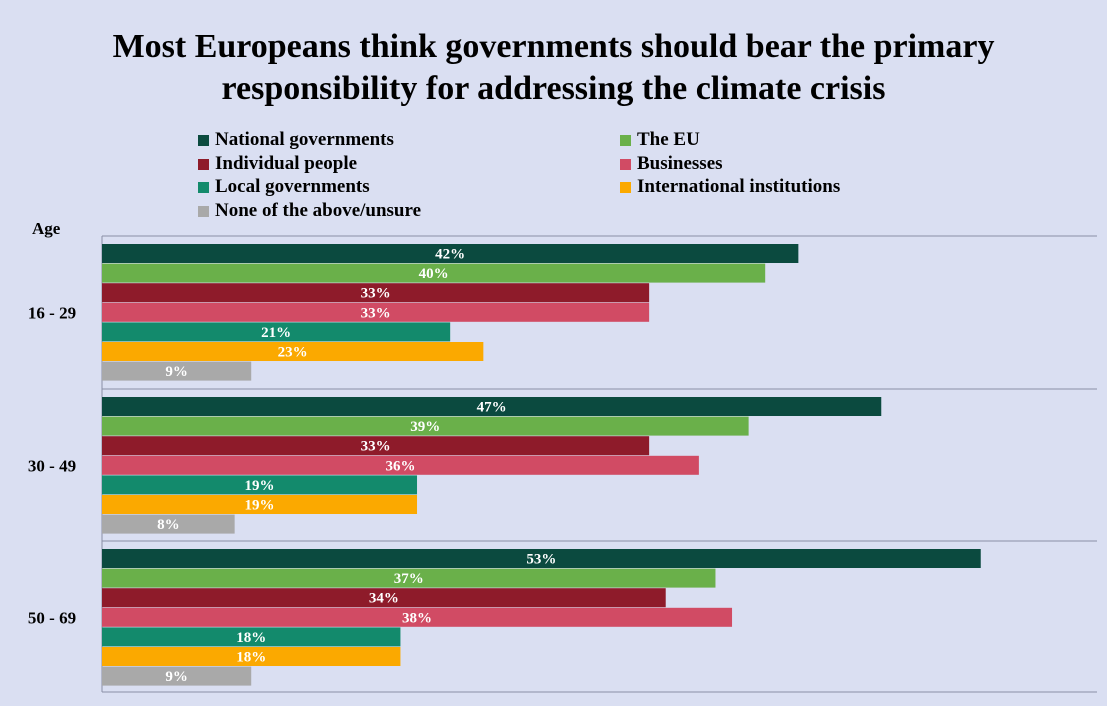 The height and width of the screenshot is (706, 1107). I want to click on legend-item-the-eu: The EU, so click(660, 140).